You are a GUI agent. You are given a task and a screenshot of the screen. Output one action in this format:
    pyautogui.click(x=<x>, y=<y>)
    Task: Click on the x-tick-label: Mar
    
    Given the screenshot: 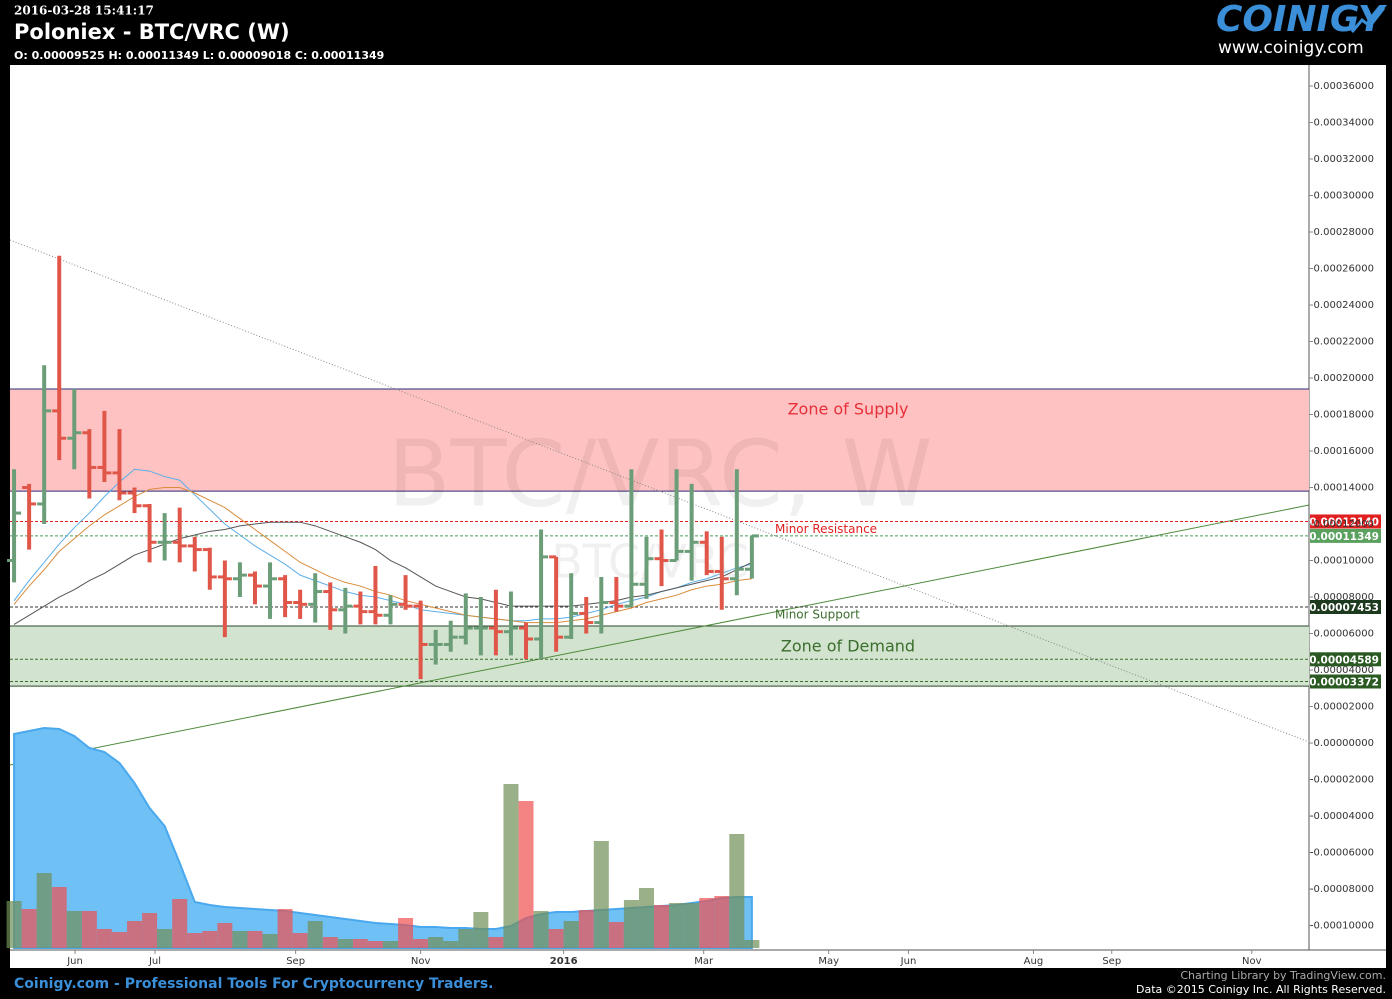 What is the action you would take?
    pyautogui.click(x=704, y=961)
    